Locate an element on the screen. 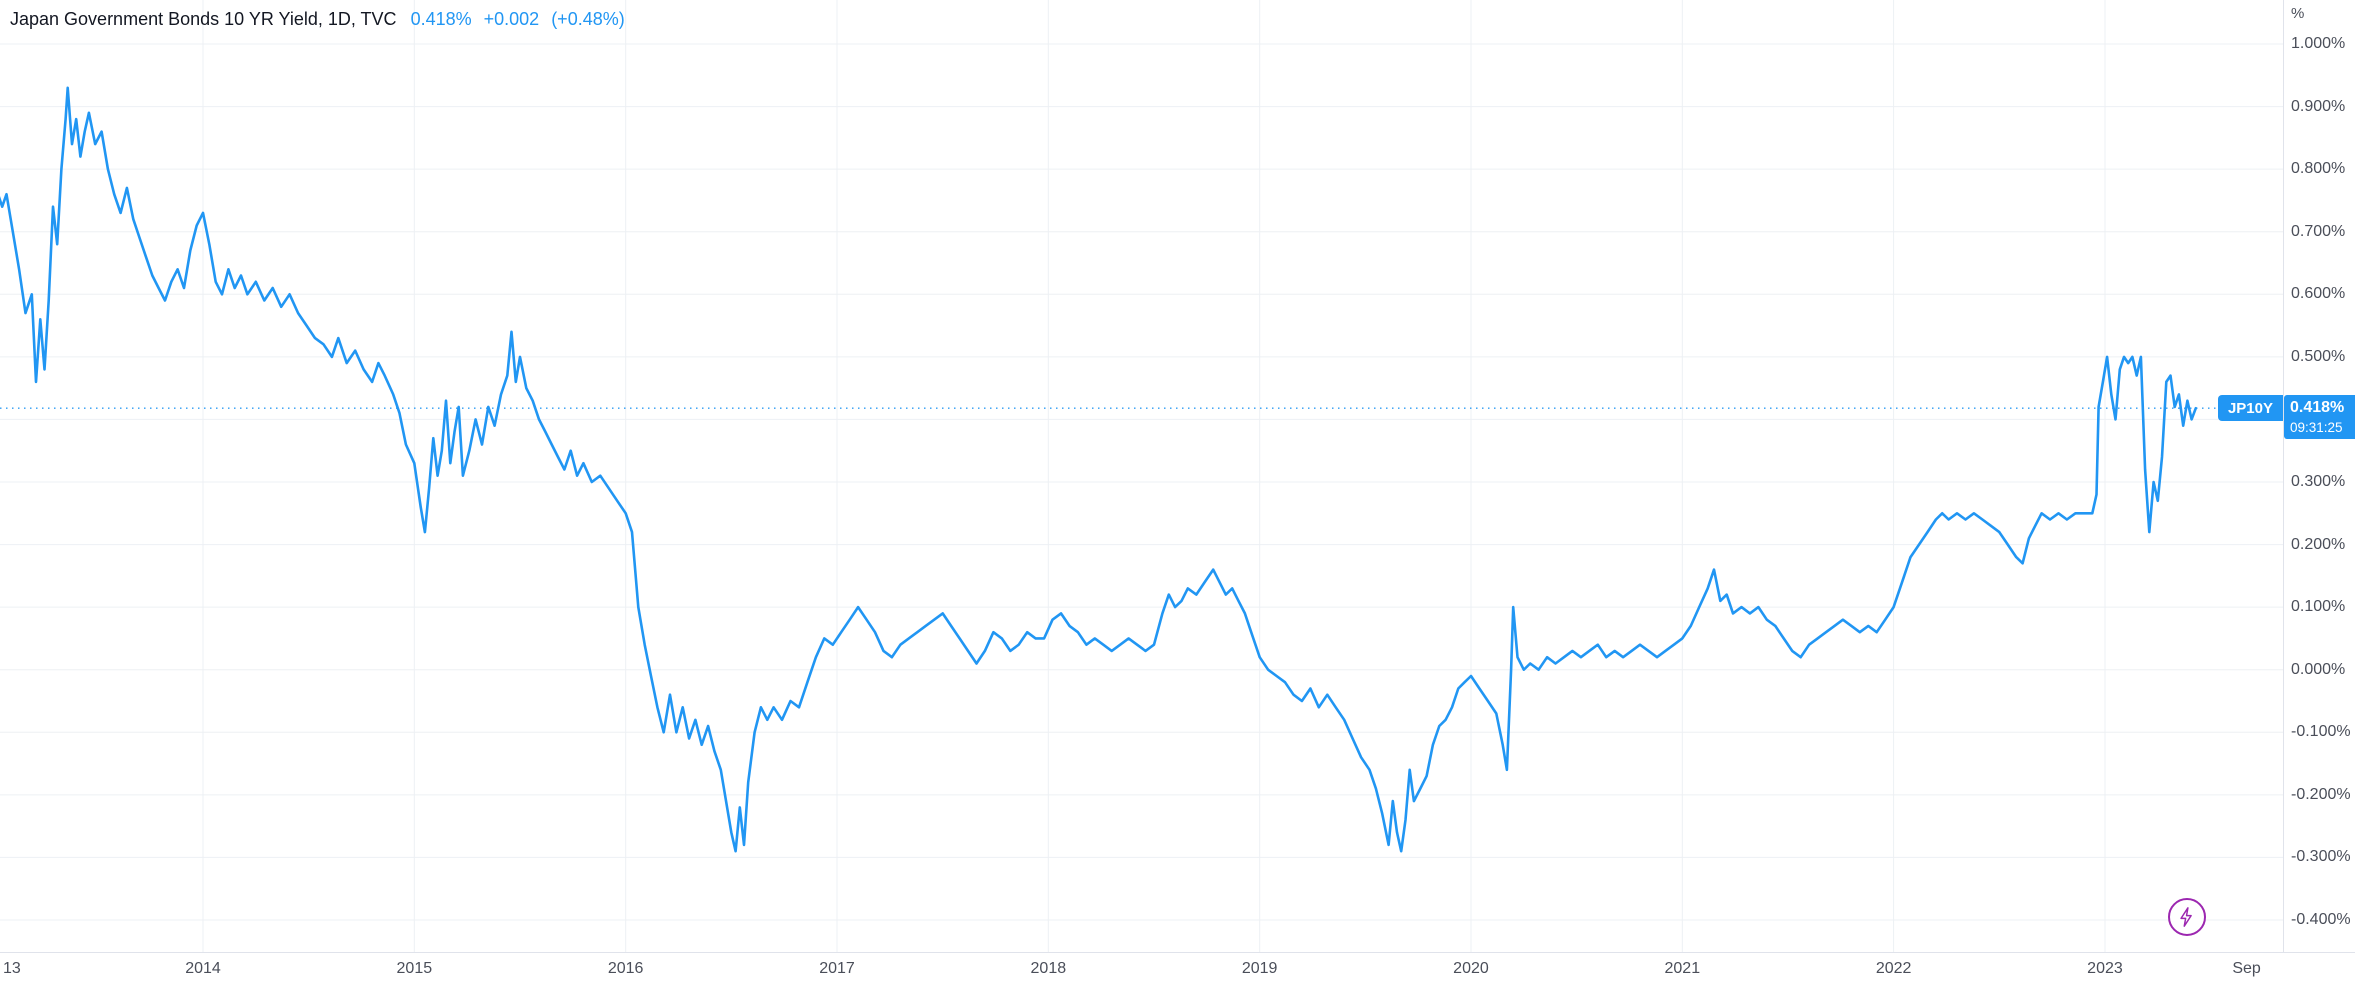 This screenshot has height=985, width=2355. price-tick-label: 0.500% is located at coordinates (2318, 356).